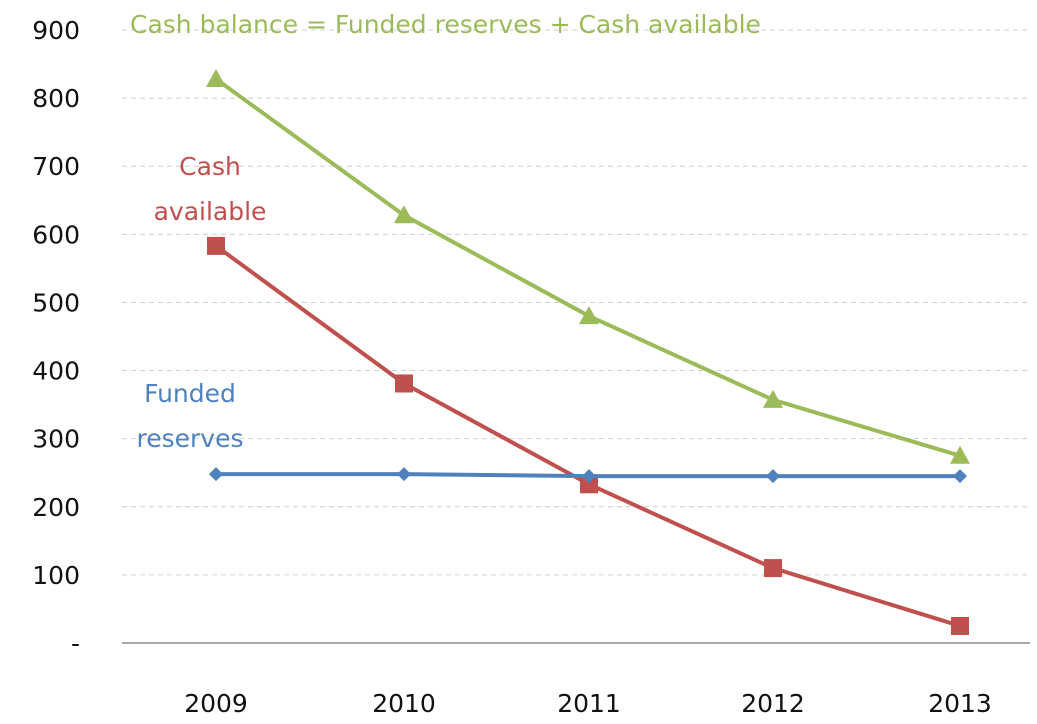  Describe the element at coordinates (56, 371) in the screenshot. I see `y-tick-label: 400` at that location.